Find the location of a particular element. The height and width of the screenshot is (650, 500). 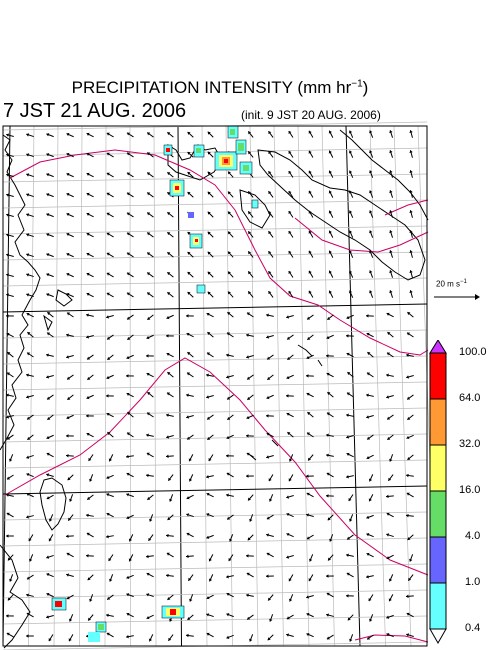

isobar-northeast is located at coordinates (406, 207).